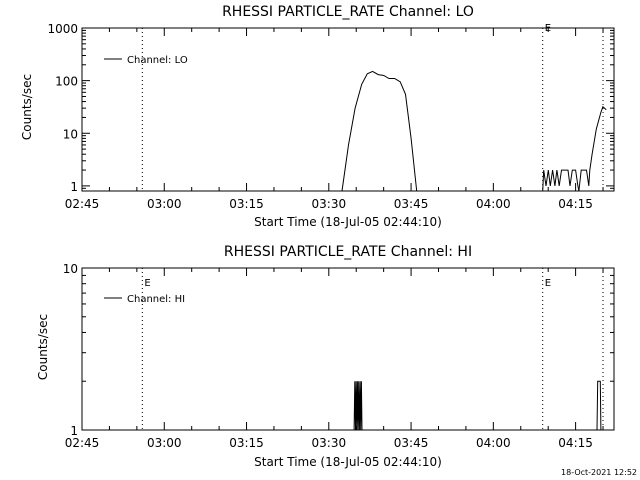 The height and width of the screenshot is (480, 640). What do you see at coordinates (411, 443) in the screenshot?
I see `hi-x-tick-label: 03:45` at bounding box center [411, 443].